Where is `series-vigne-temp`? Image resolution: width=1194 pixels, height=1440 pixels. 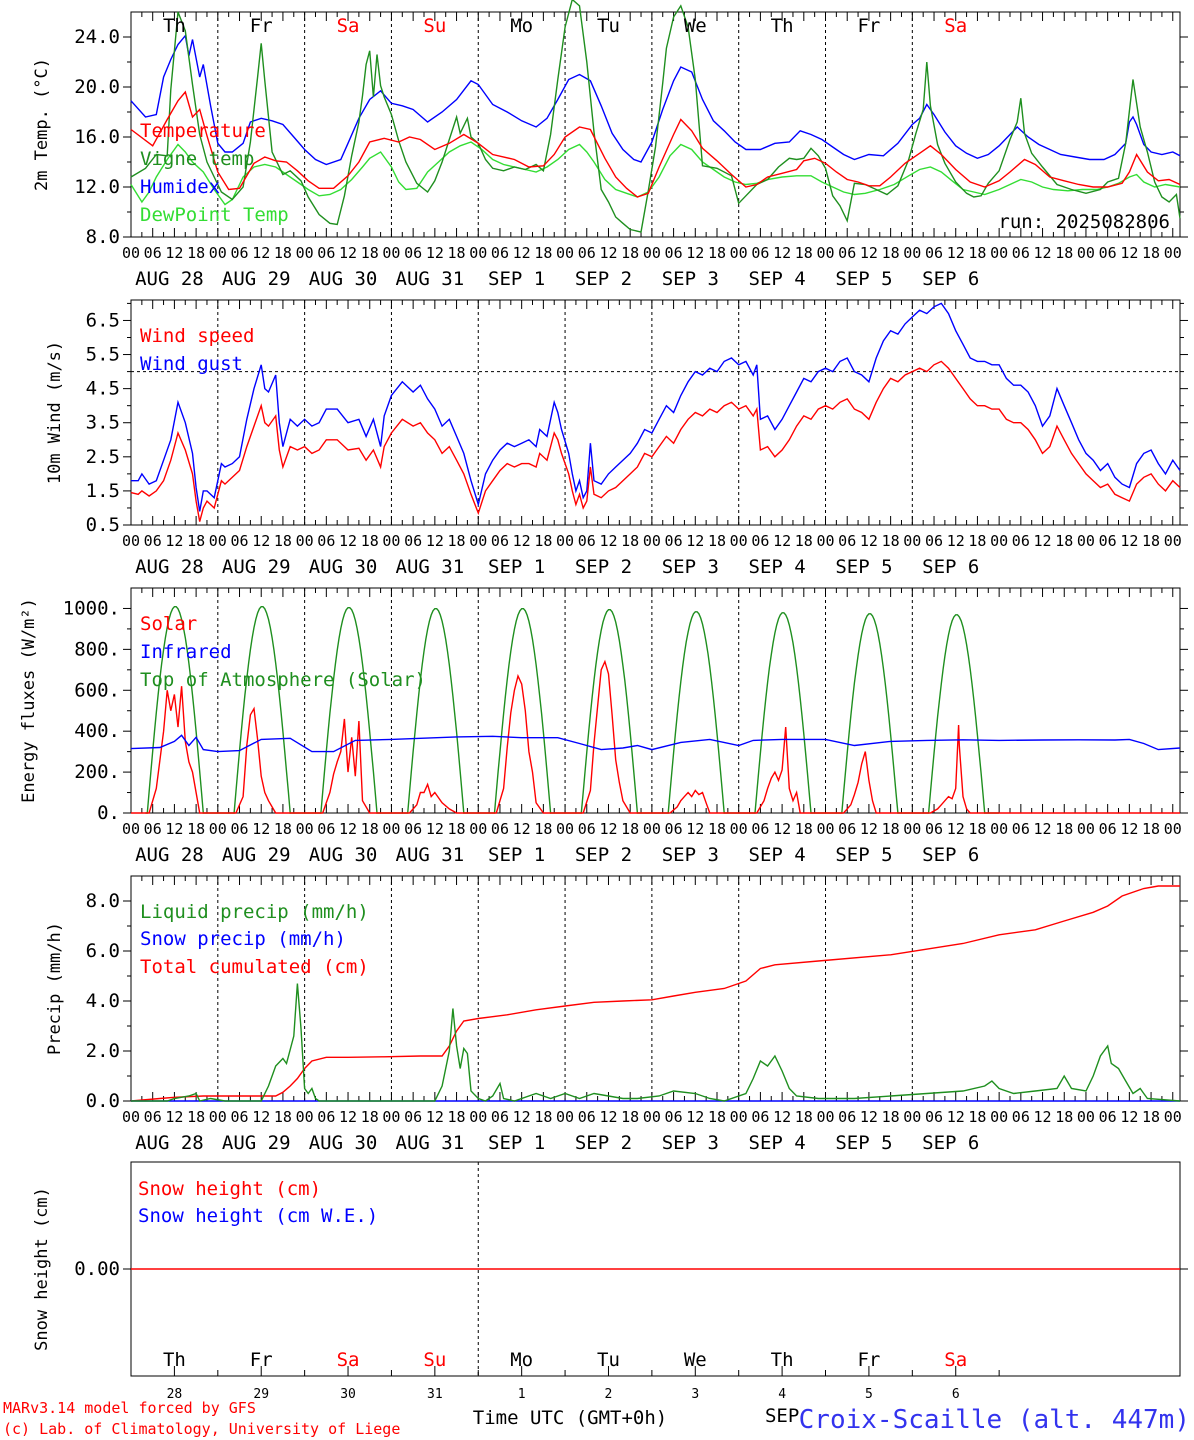 series-vigne-temp is located at coordinates (655, 116).